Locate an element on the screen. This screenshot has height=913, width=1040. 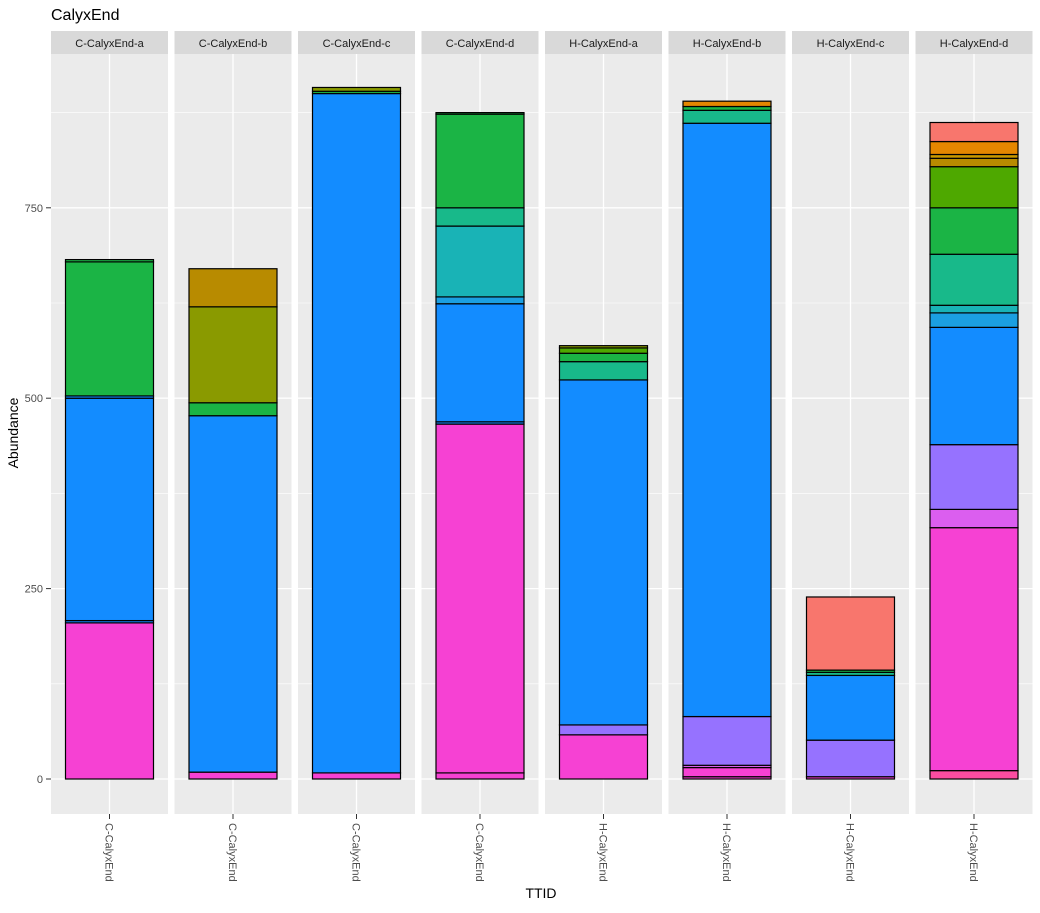
facet-h-calyxend-d: H-CalyxEnd-d H-CalyxEnd is located at coordinates (974, 456).